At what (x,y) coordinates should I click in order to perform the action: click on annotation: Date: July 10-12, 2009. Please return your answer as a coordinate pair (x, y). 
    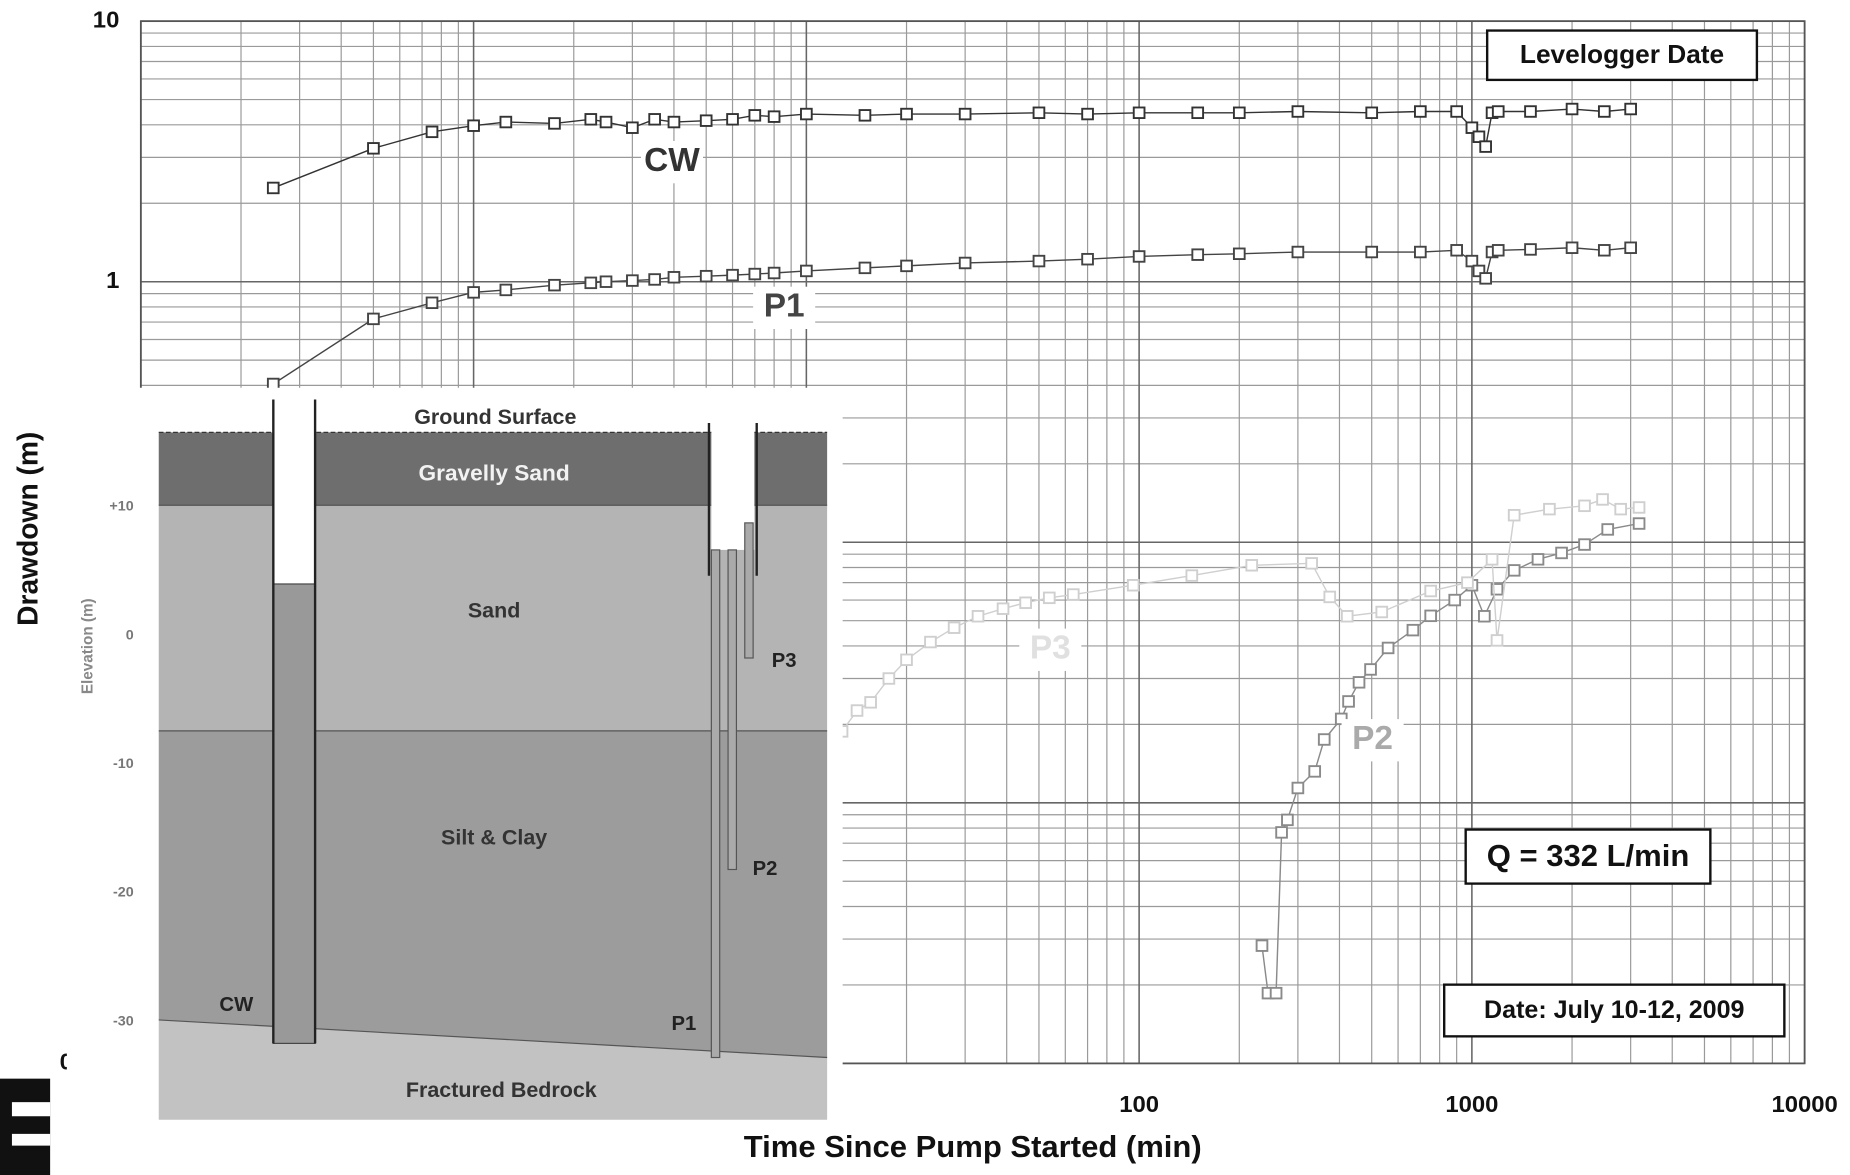
    Looking at the image, I should click on (1614, 1010).